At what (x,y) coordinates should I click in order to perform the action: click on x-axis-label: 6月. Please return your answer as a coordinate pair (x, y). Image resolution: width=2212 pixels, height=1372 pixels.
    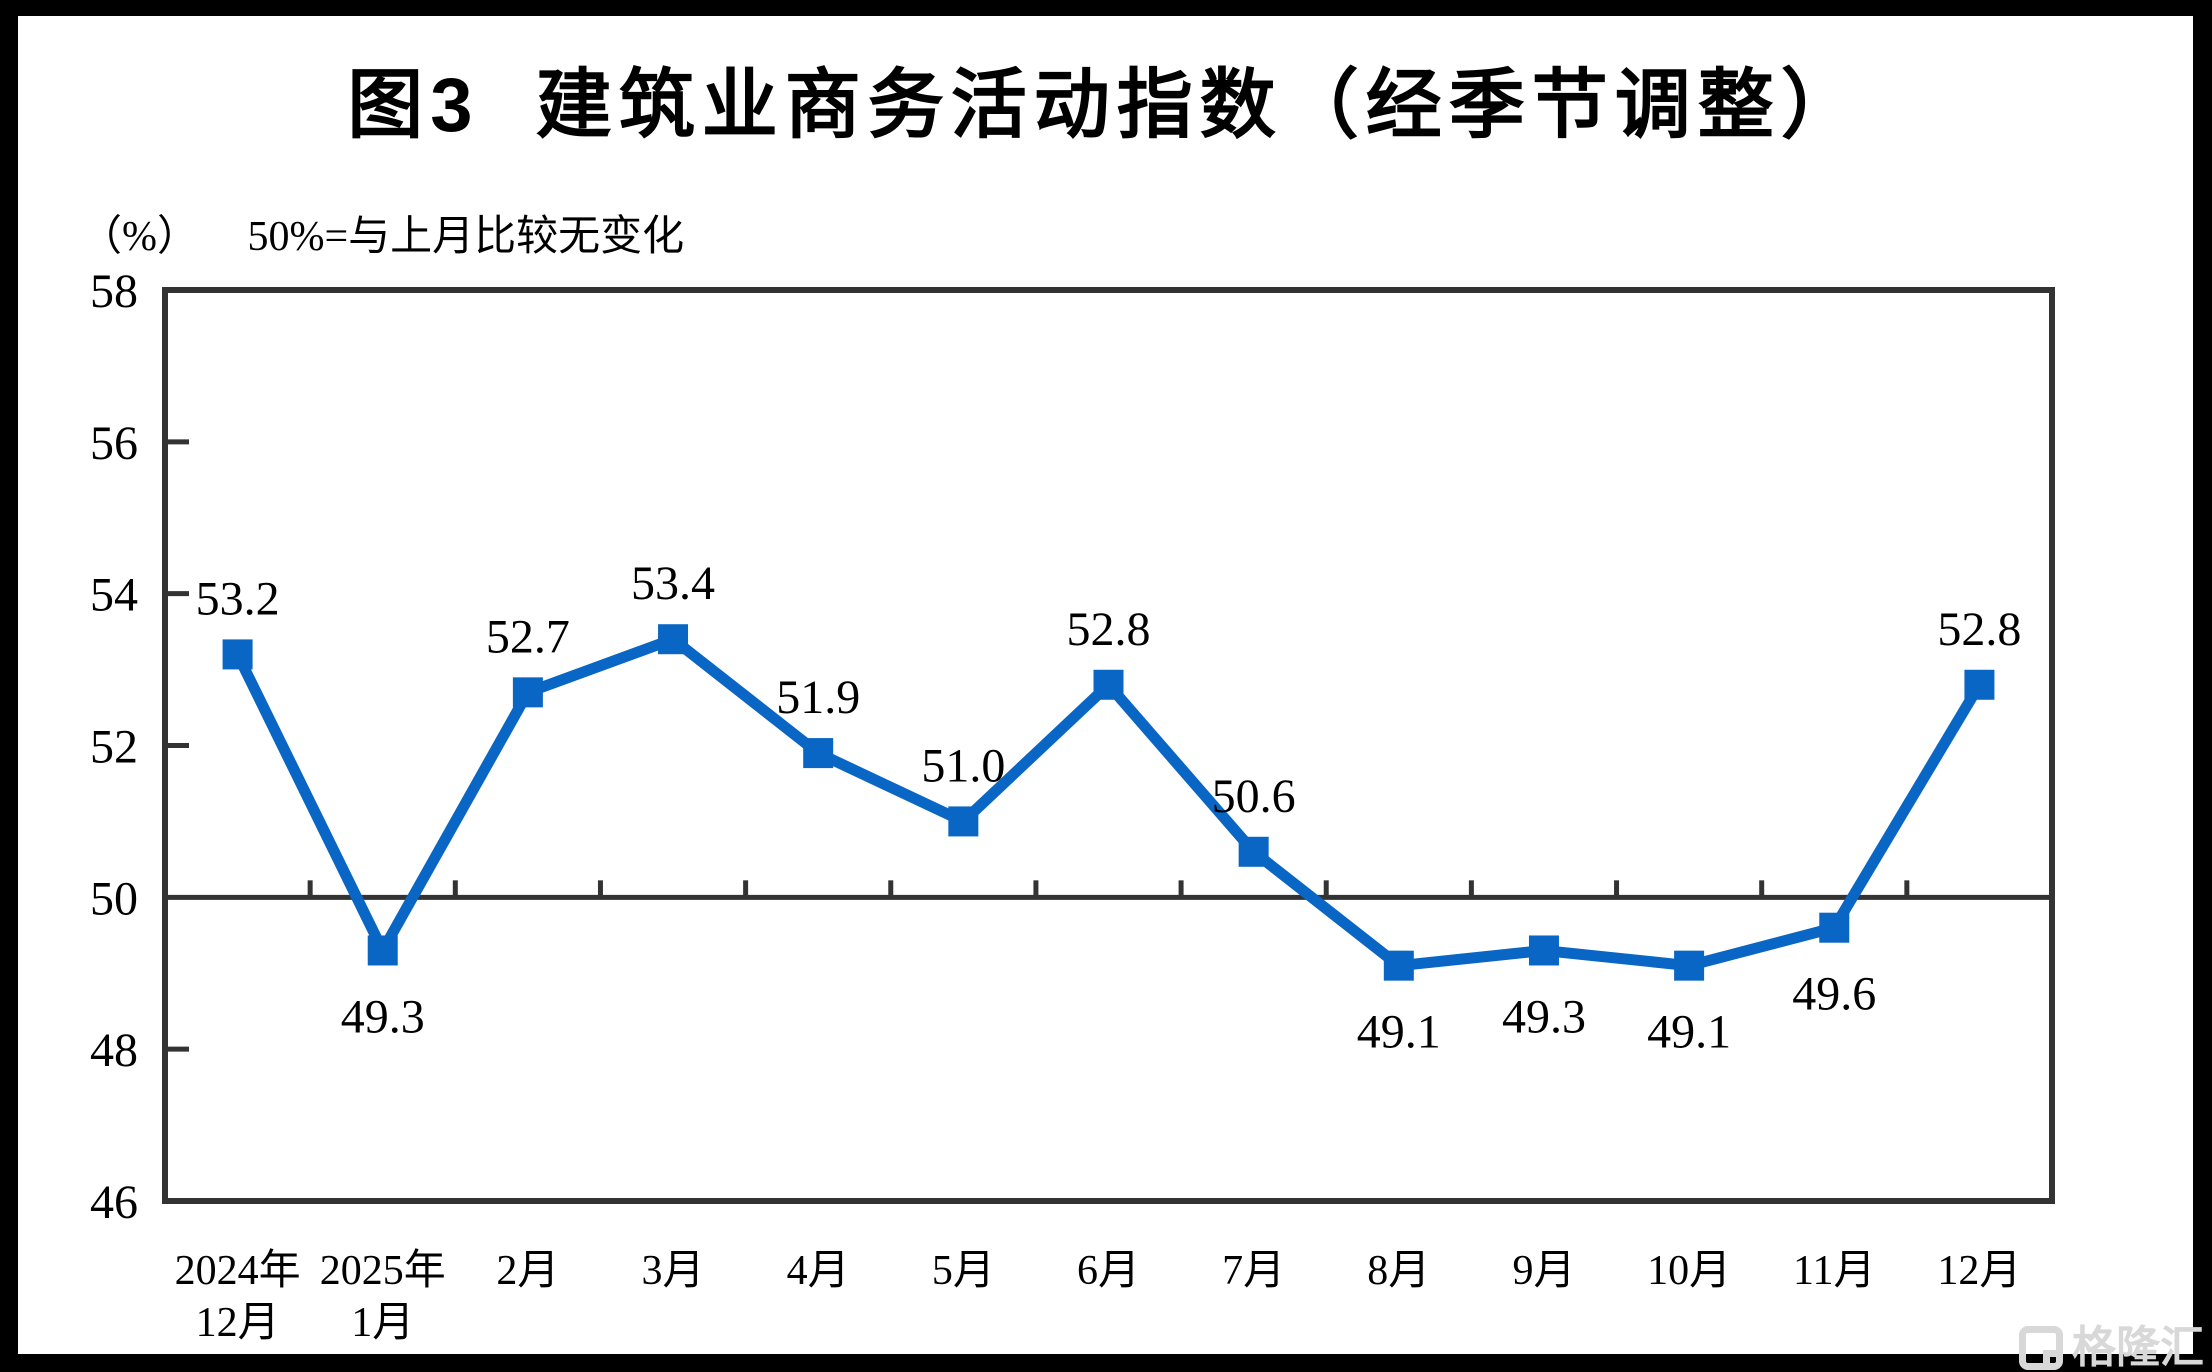
    Looking at the image, I should click on (1108, 1271).